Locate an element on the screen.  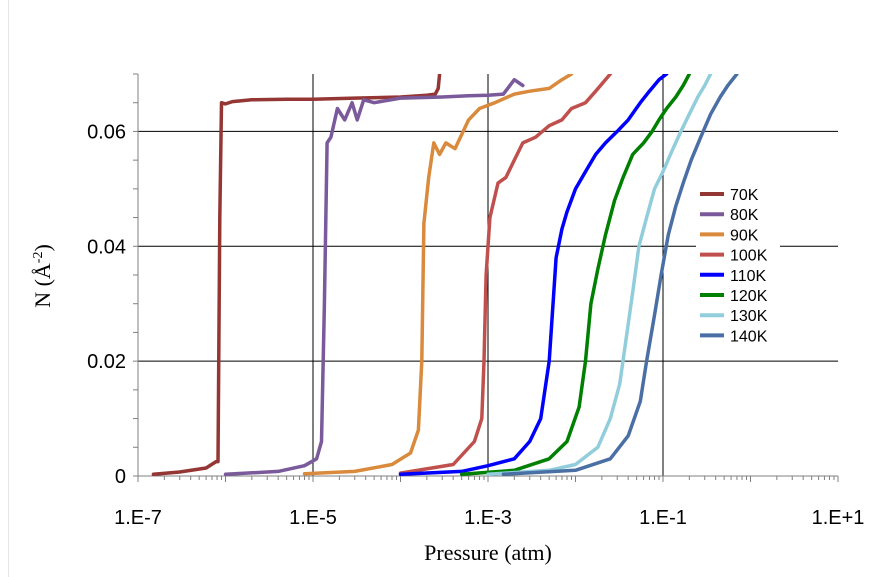
legend-label: 80K is located at coordinates (744, 215).